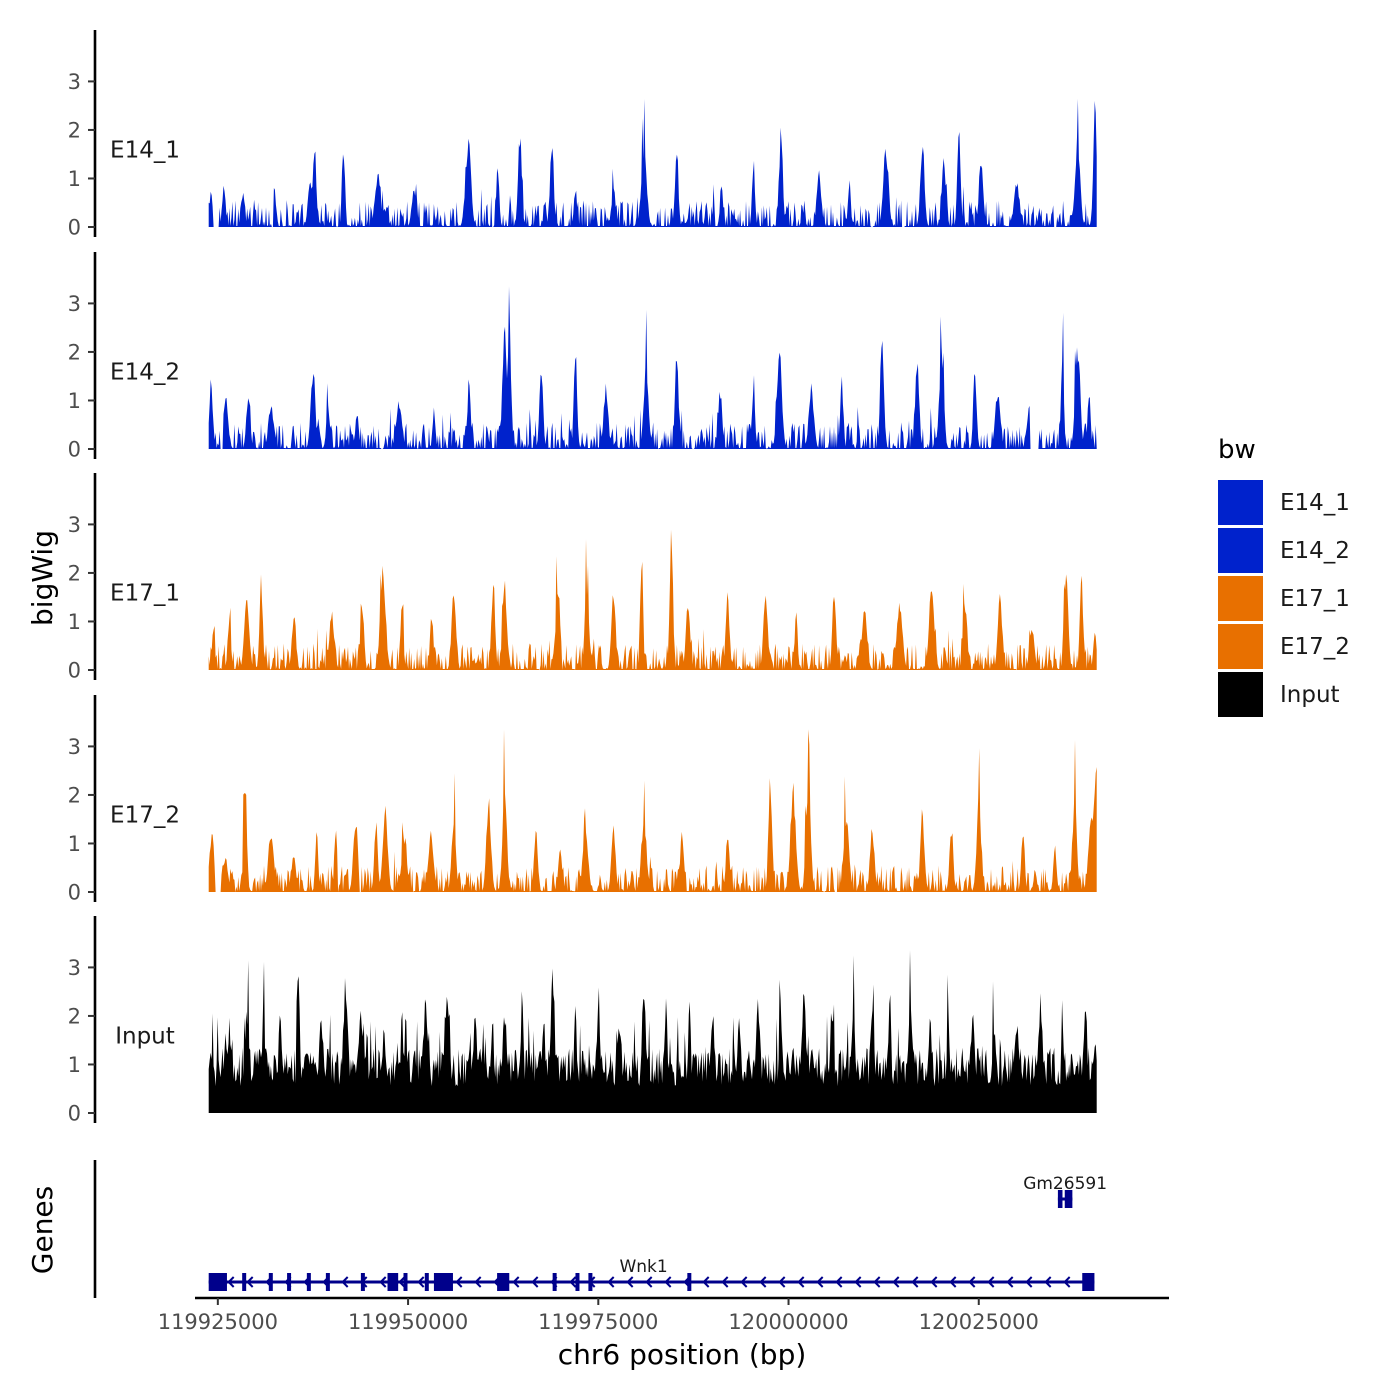 The width and height of the screenshot is (1400, 1400). What do you see at coordinates (1284, 576) in the screenshot?
I see `legend: bw E14_1 E14_2 E17_1 E17_2 Input` at bounding box center [1284, 576].